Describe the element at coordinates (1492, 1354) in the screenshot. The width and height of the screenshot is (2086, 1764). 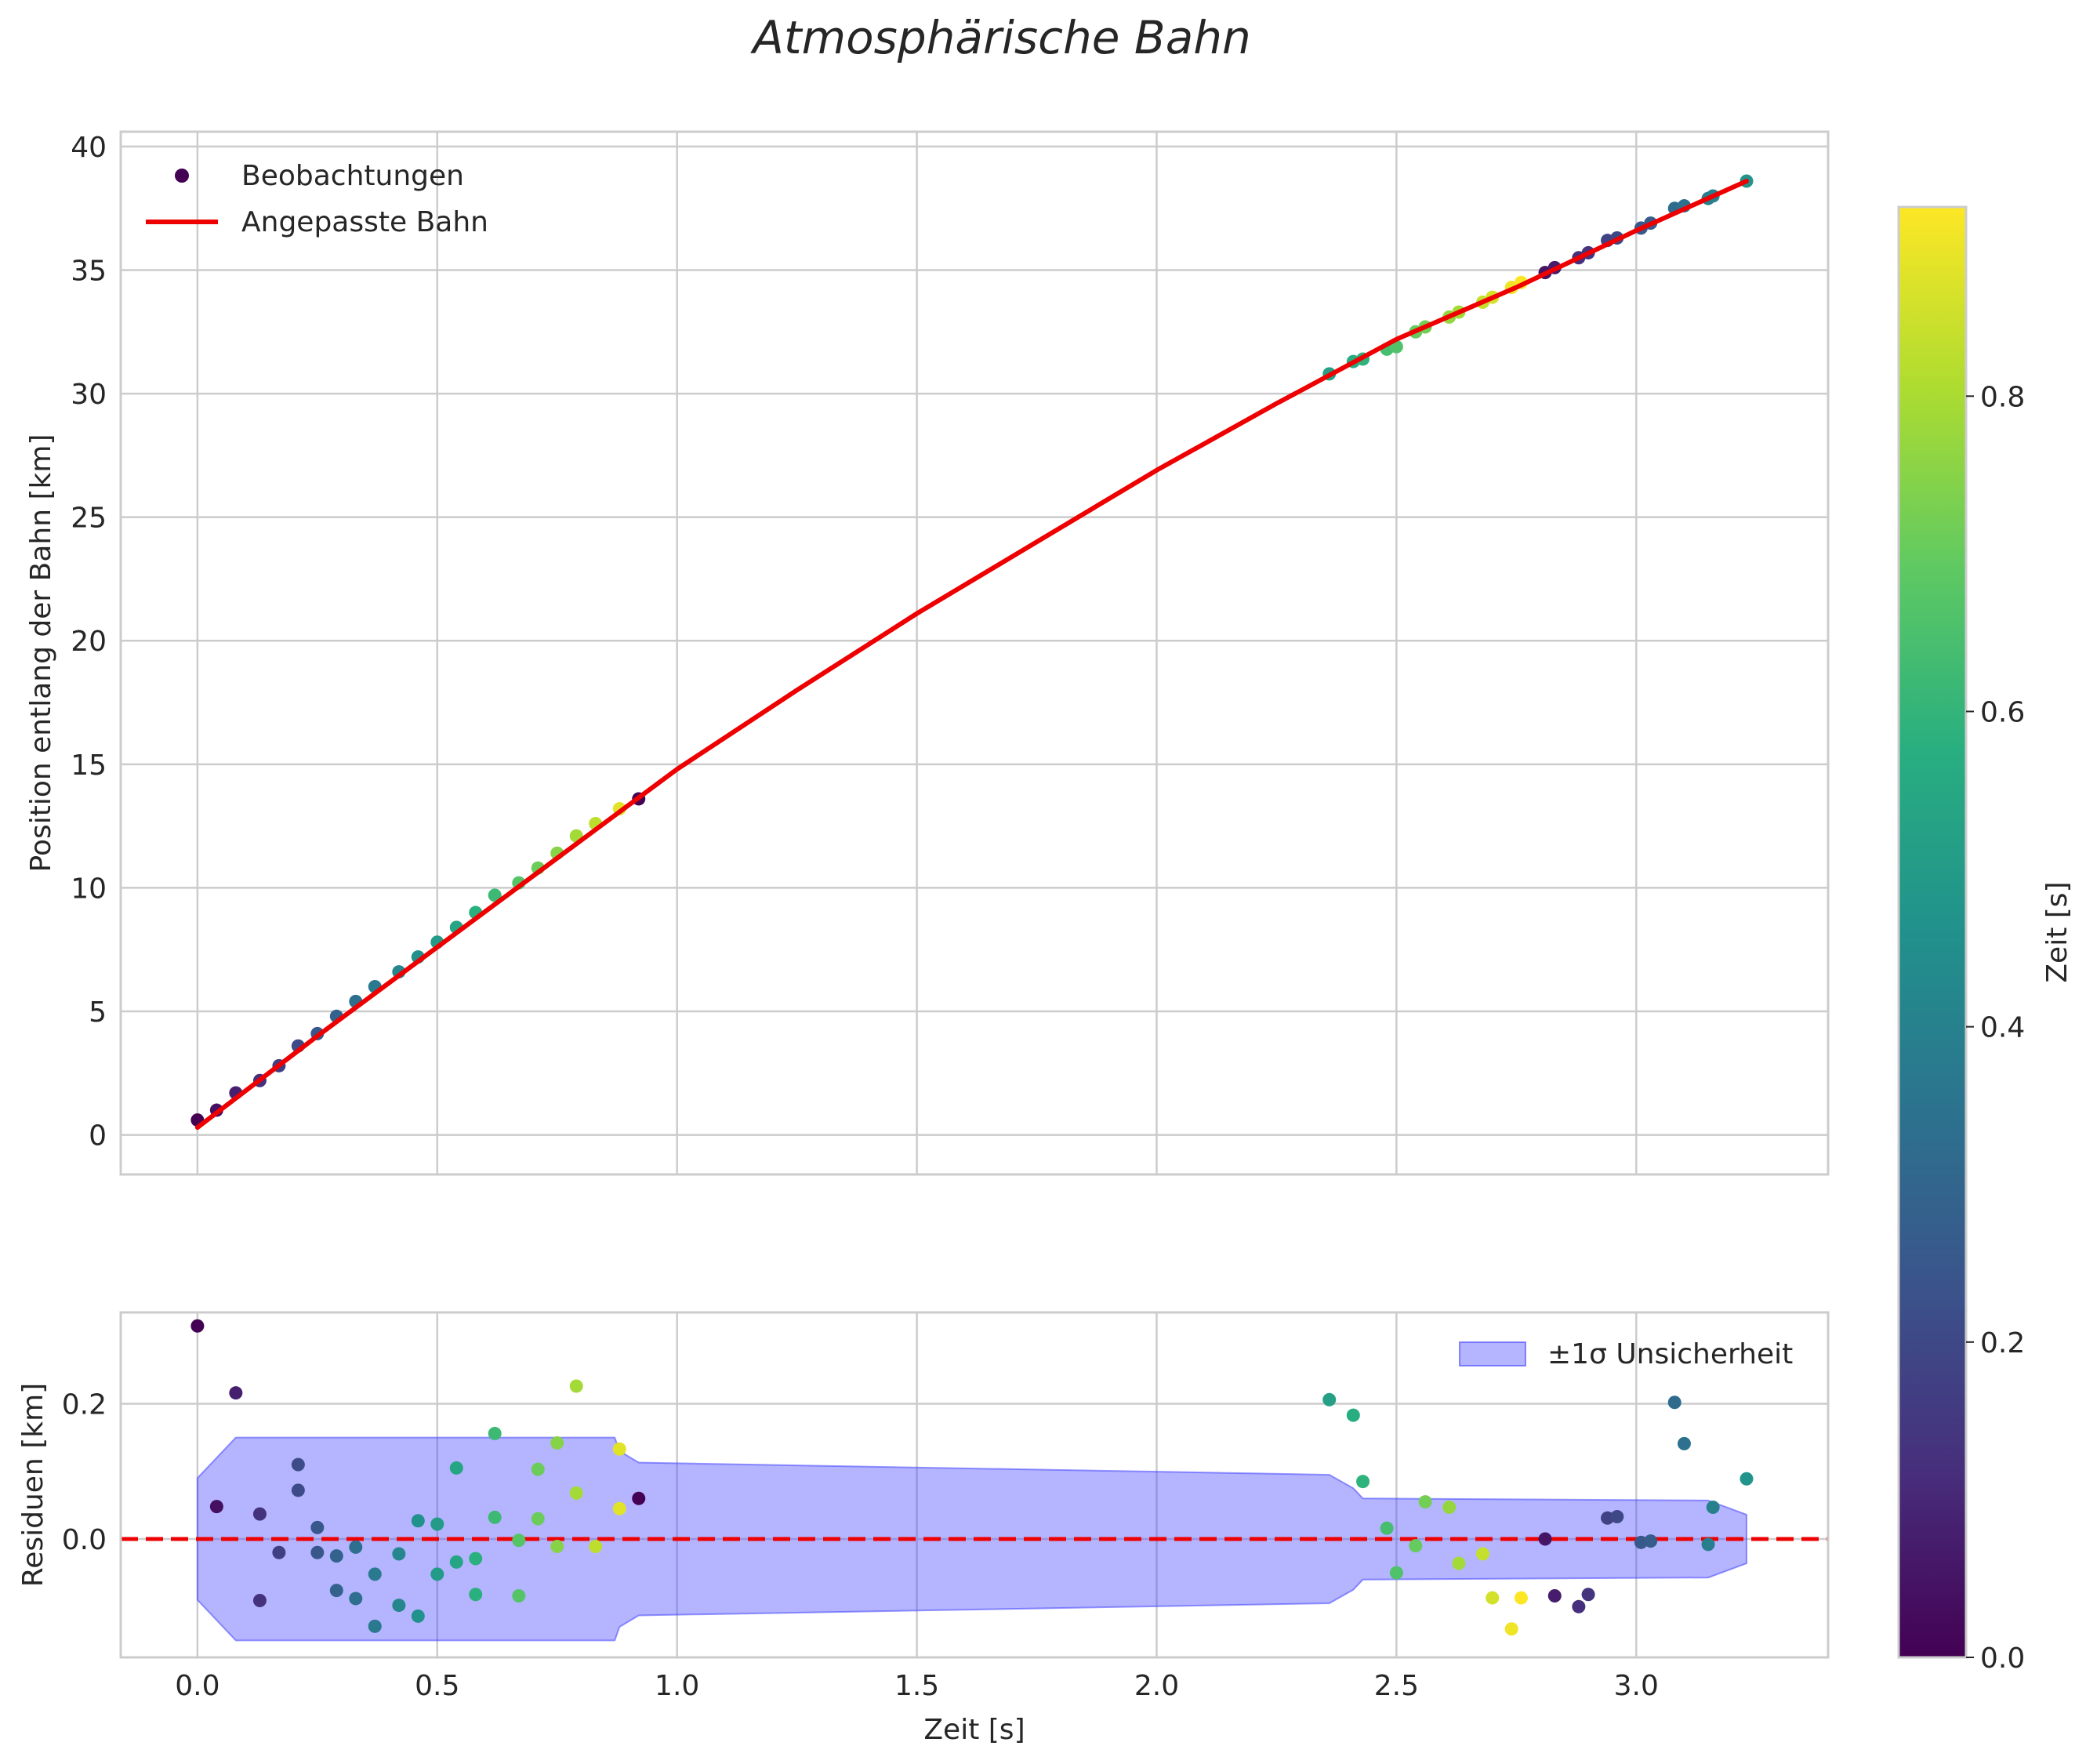
I see `legend-uncertainty-swatch` at that location.